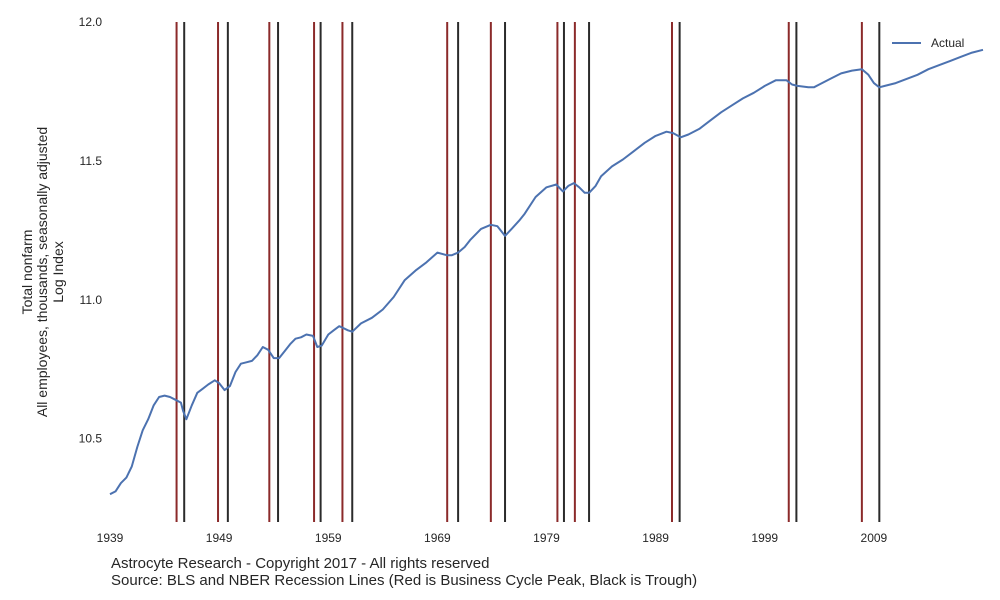 This screenshot has height=600, width=1000. Describe the element at coordinates (219, 538) in the screenshot. I see `x-tick-label: 1949` at that location.